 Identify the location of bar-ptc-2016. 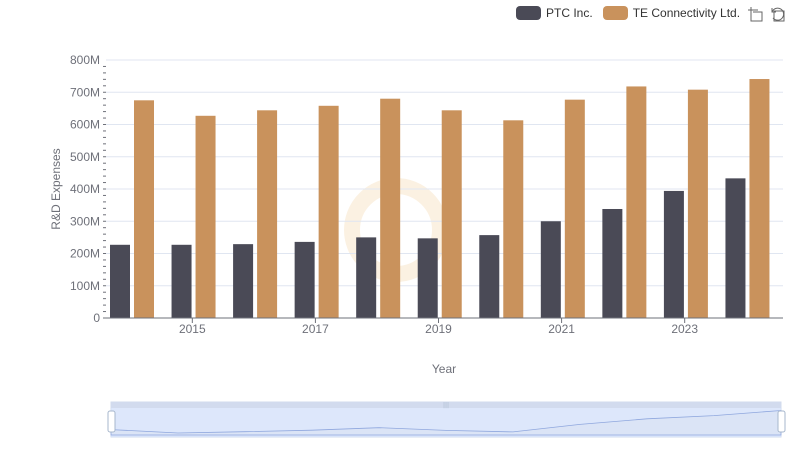
(243, 281).